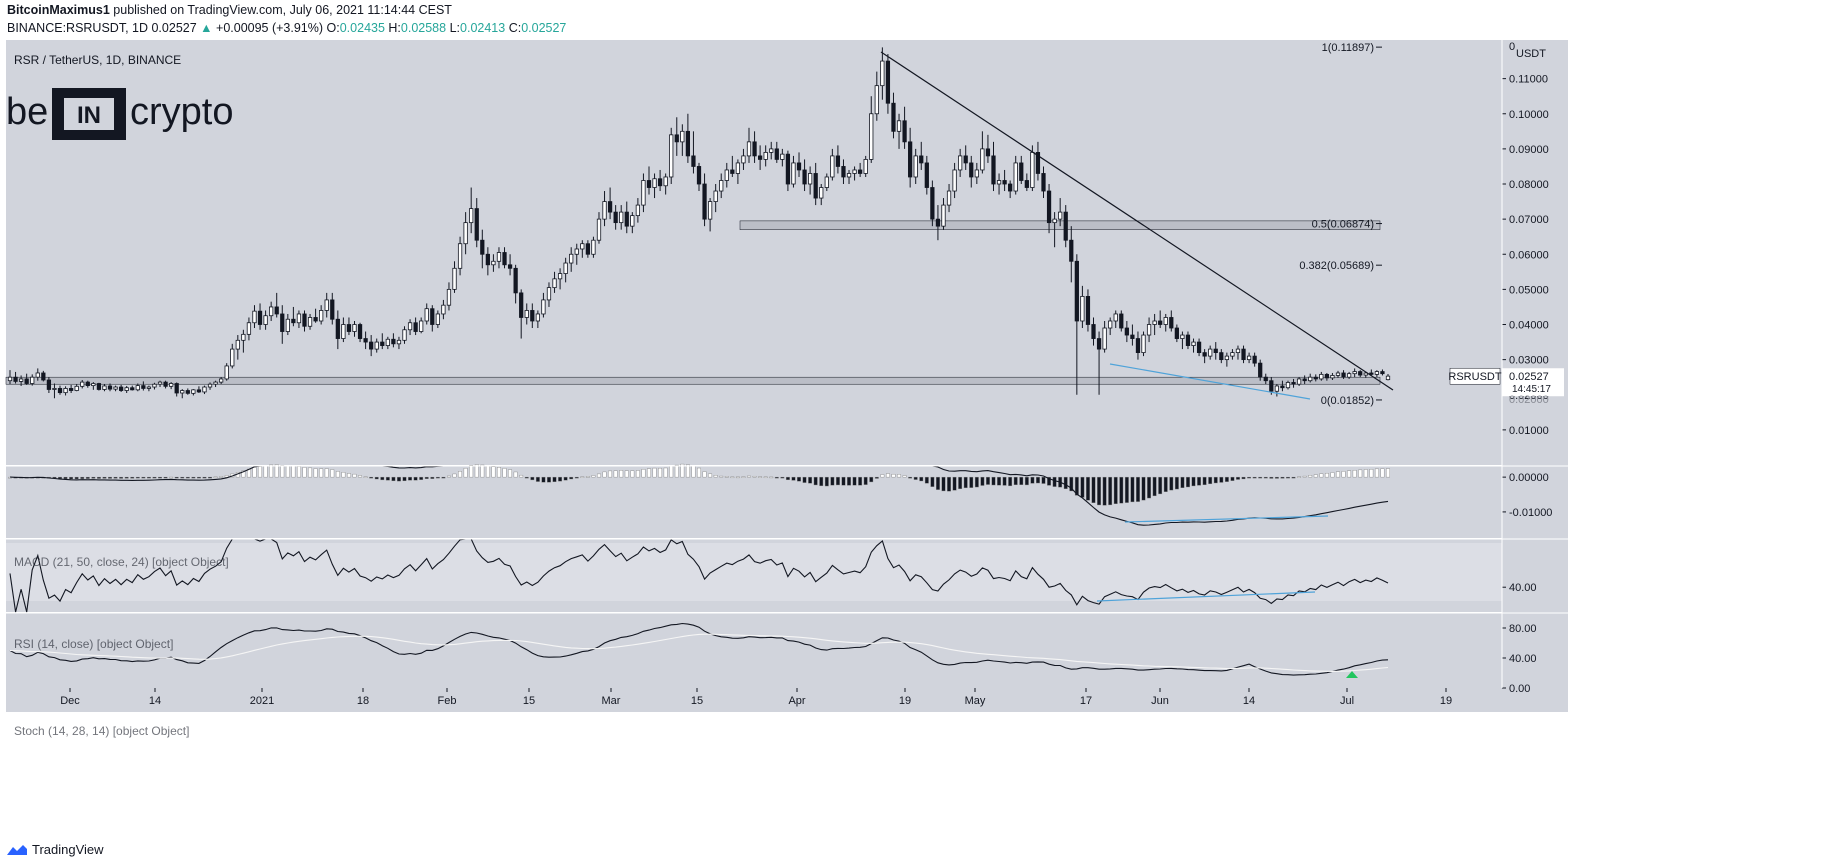  I want to click on price-tick-label: 0.09000, so click(1529, 150).